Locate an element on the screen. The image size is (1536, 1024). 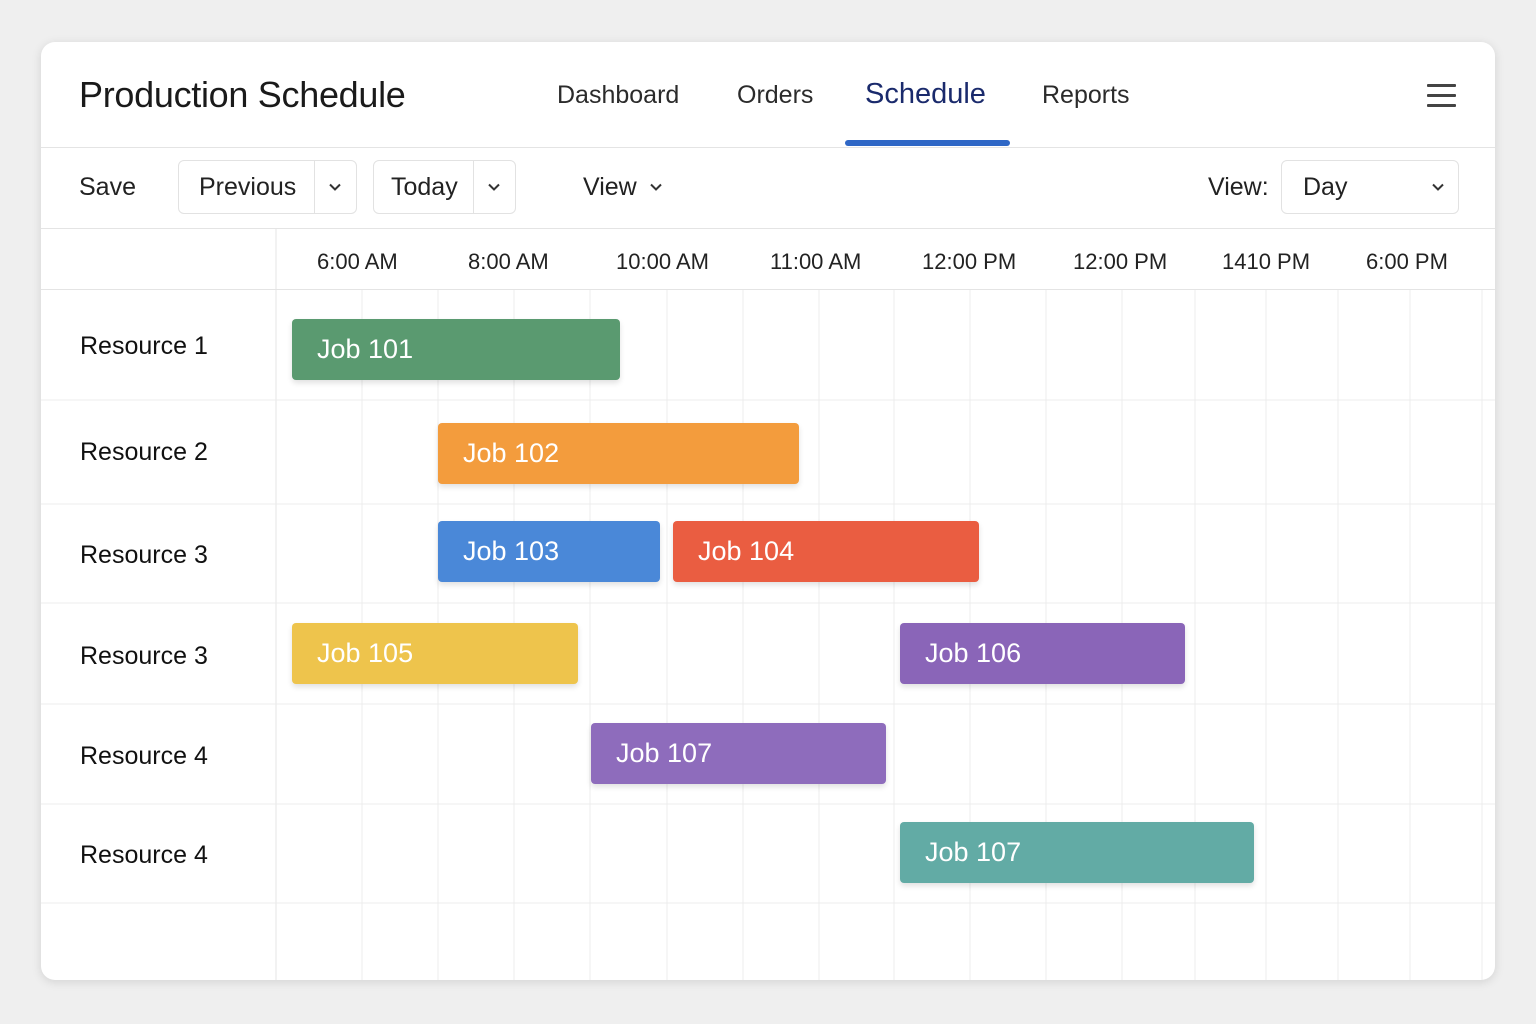
view-select: Day is located at coordinates (1370, 187).